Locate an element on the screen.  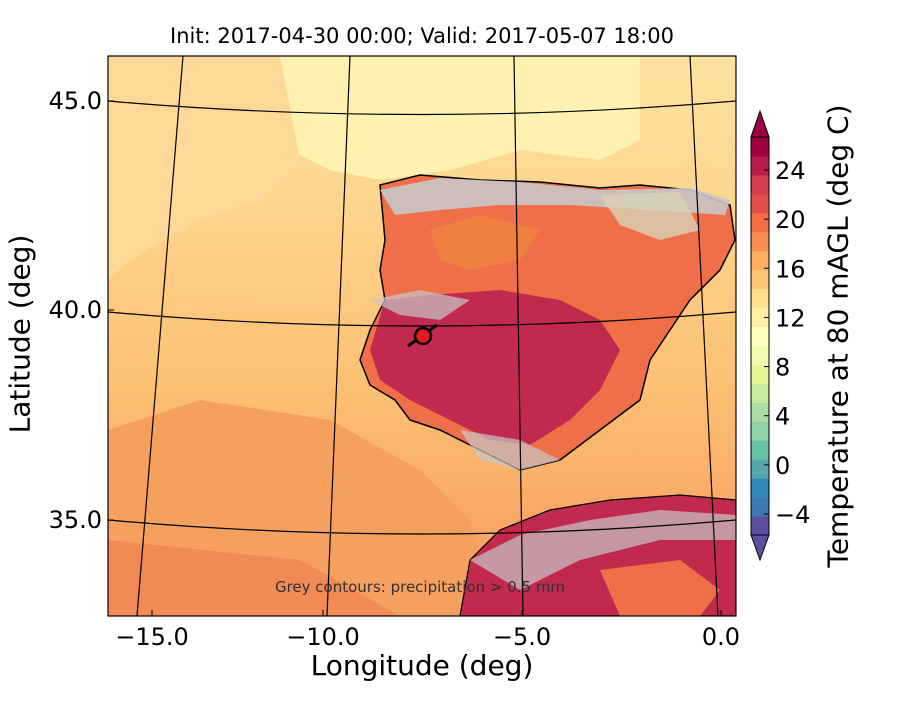
colorbar-tick-label: 24 is located at coordinates (790, 171).